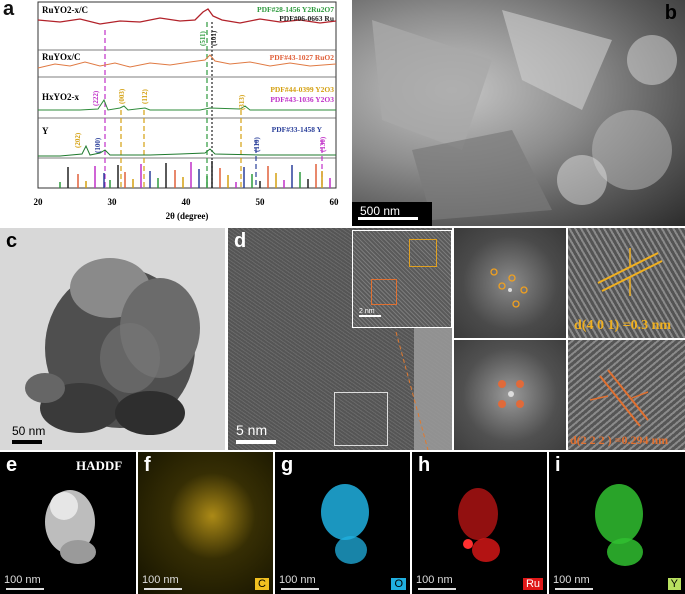 This screenshot has height=594, width=685. What do you see at coordinates (297, 580) in the screenshot?
I see `scale-label-g: 100 nm` at bounding box center [297, 580].